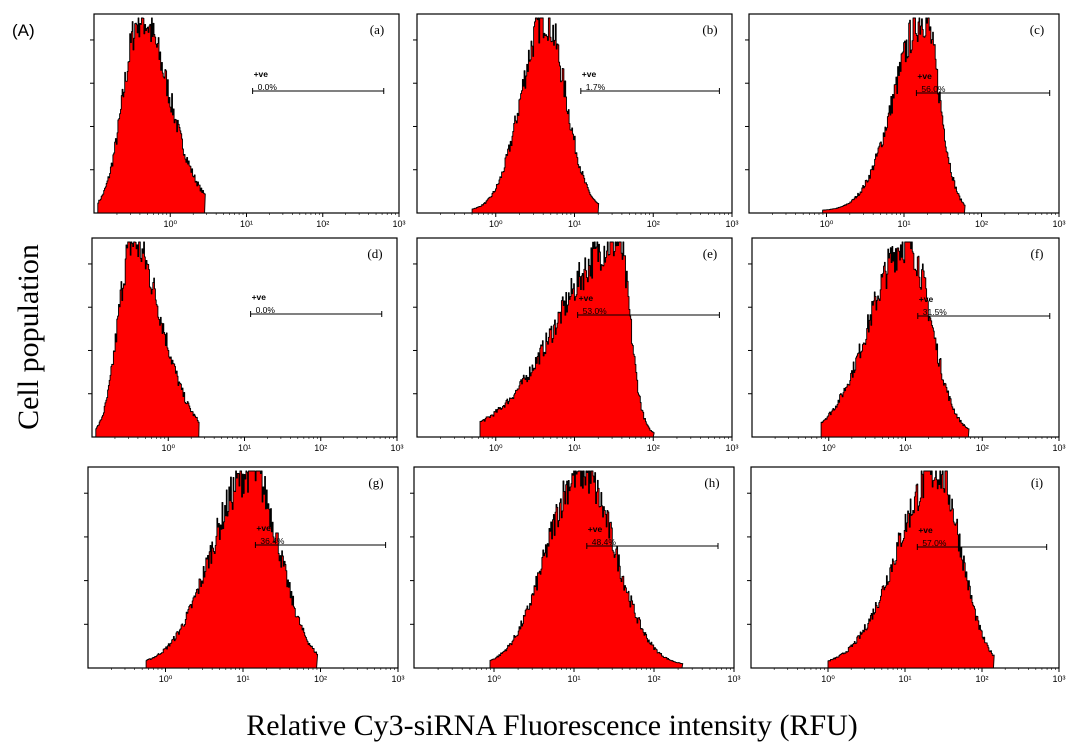 The width and height of the screenshot is (1067, 744). I want to click on panel-letter: (b), so click(709, 29).